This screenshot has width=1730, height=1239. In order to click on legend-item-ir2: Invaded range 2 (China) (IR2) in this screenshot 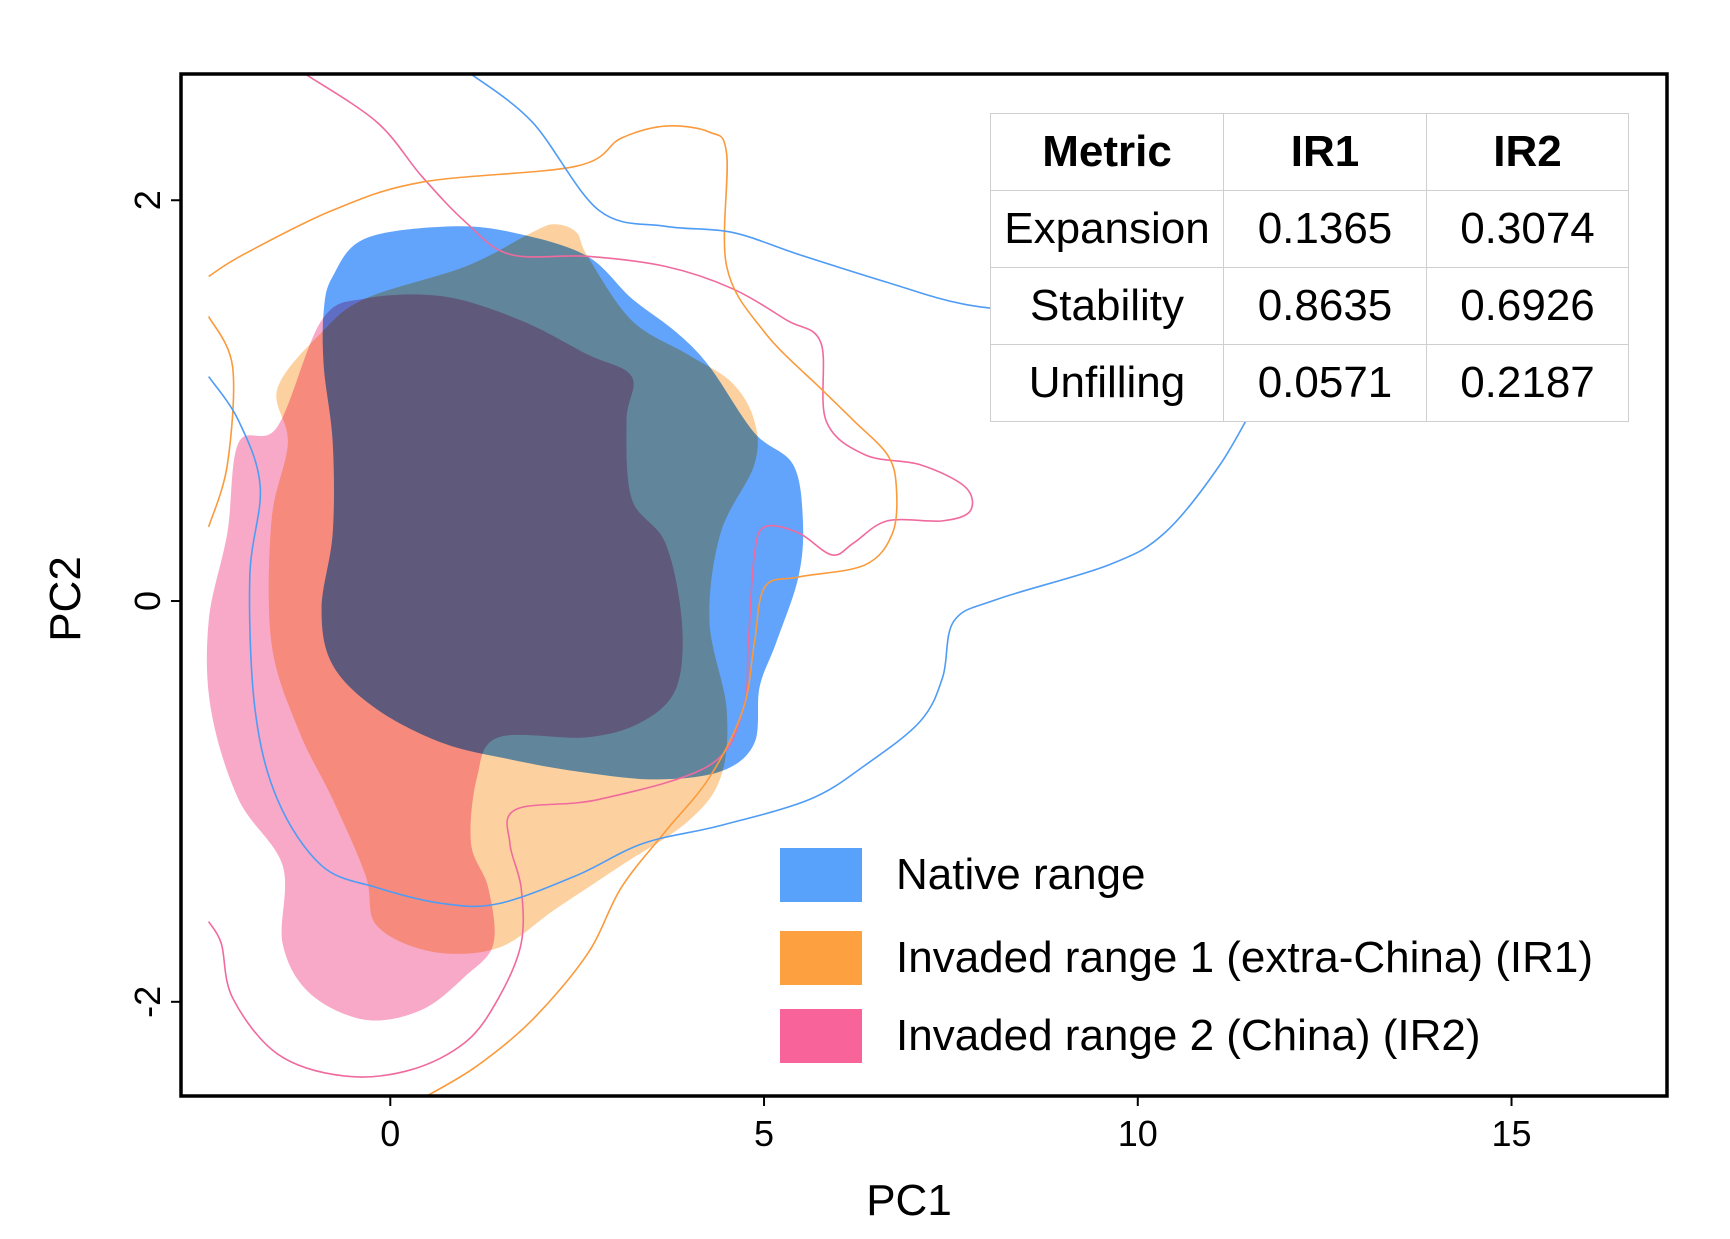, I will do `click(1130, 1036)`.